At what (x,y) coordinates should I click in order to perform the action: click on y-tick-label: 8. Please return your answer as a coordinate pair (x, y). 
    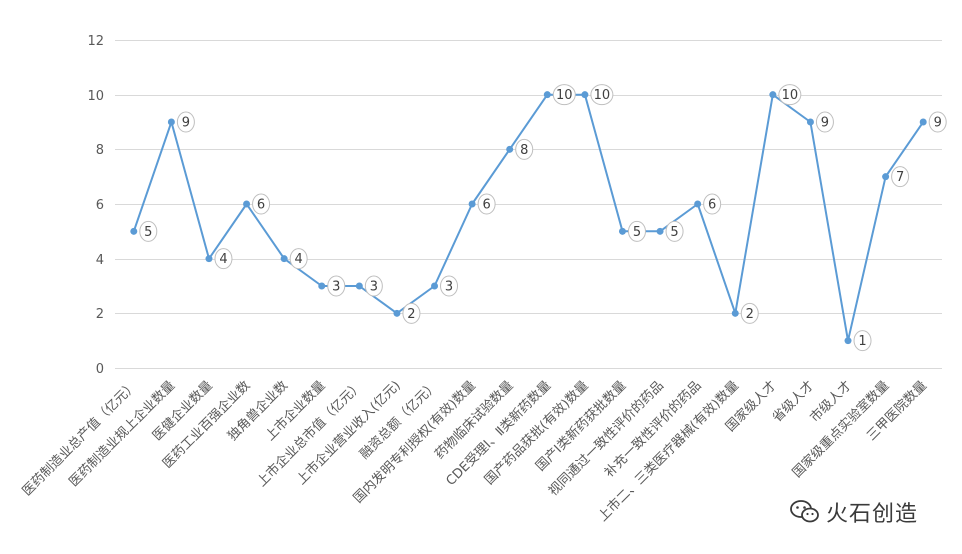
    Looking at the image, I should click on (100, 150).